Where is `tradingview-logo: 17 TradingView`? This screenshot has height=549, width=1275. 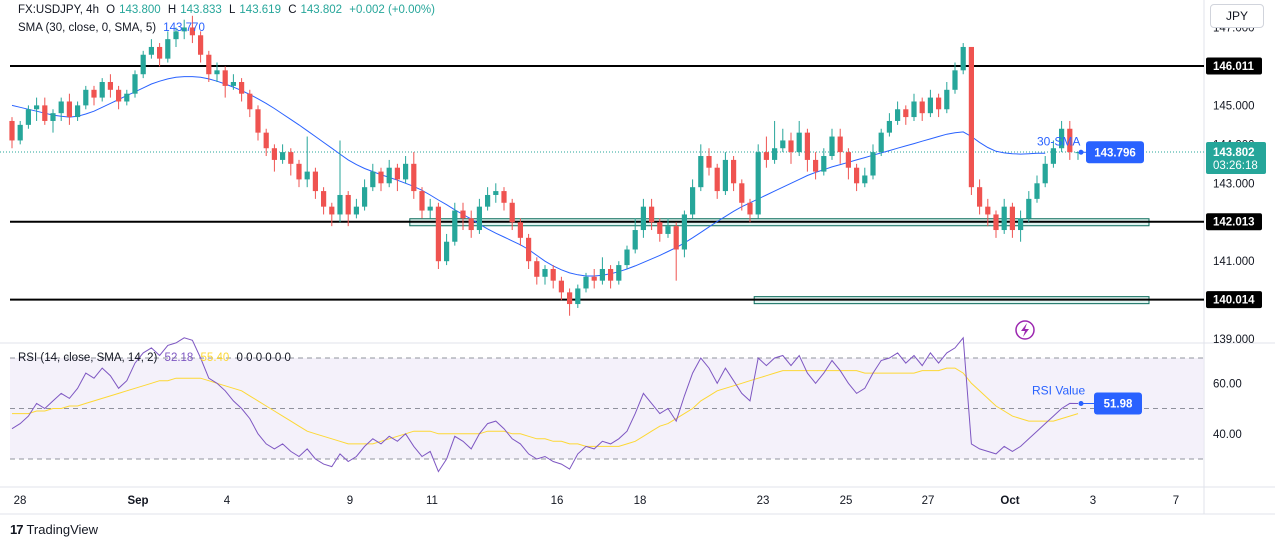
tradingview-logo: 17 TradingView is located at coordinates (54, 529).